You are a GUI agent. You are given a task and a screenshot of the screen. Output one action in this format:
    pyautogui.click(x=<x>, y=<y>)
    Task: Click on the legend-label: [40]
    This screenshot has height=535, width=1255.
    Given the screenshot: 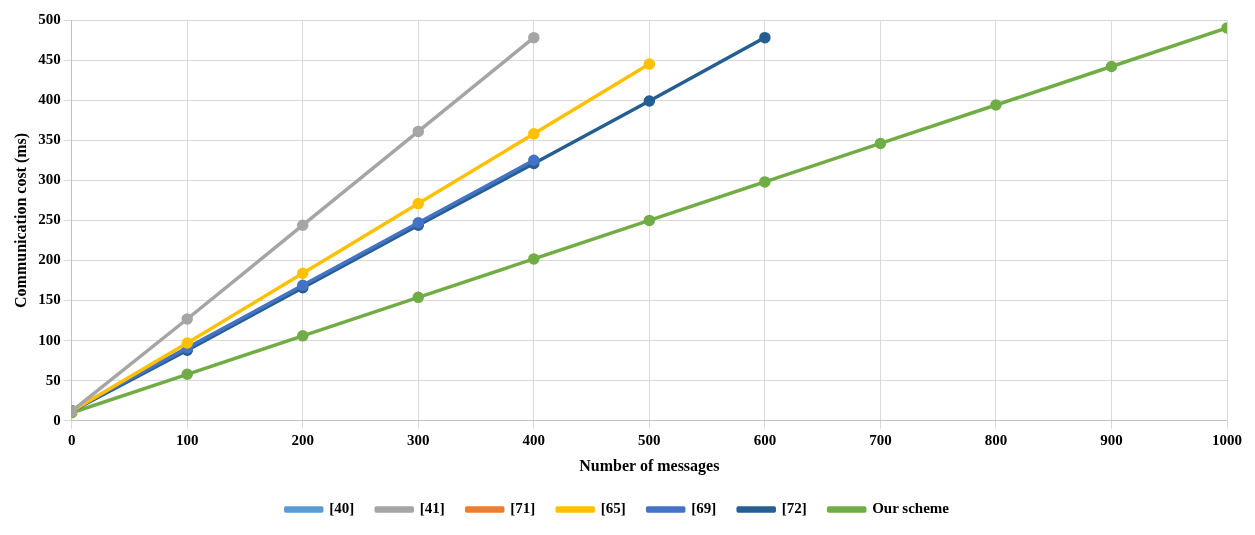 What is the action you would take?
    pyautogui.click(x=342, y=508)
    